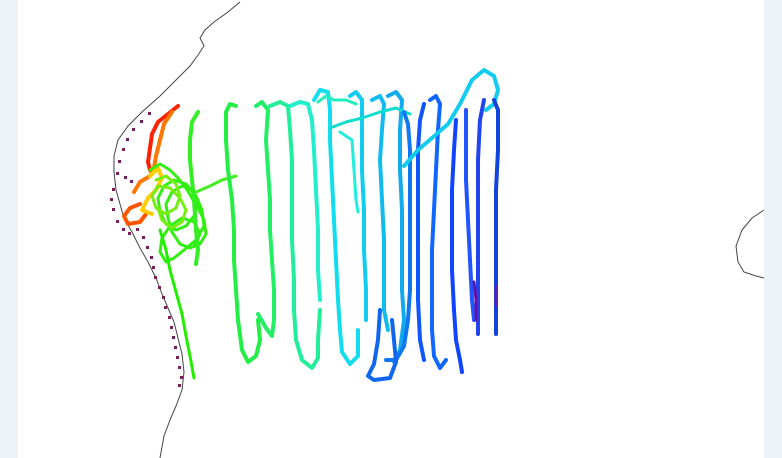 The width and height of the screenshot is (782, 458). What do you see at coordinates (146, 249) in the screenshot?
I see `observation-dots` at bounding box center [146, 249].